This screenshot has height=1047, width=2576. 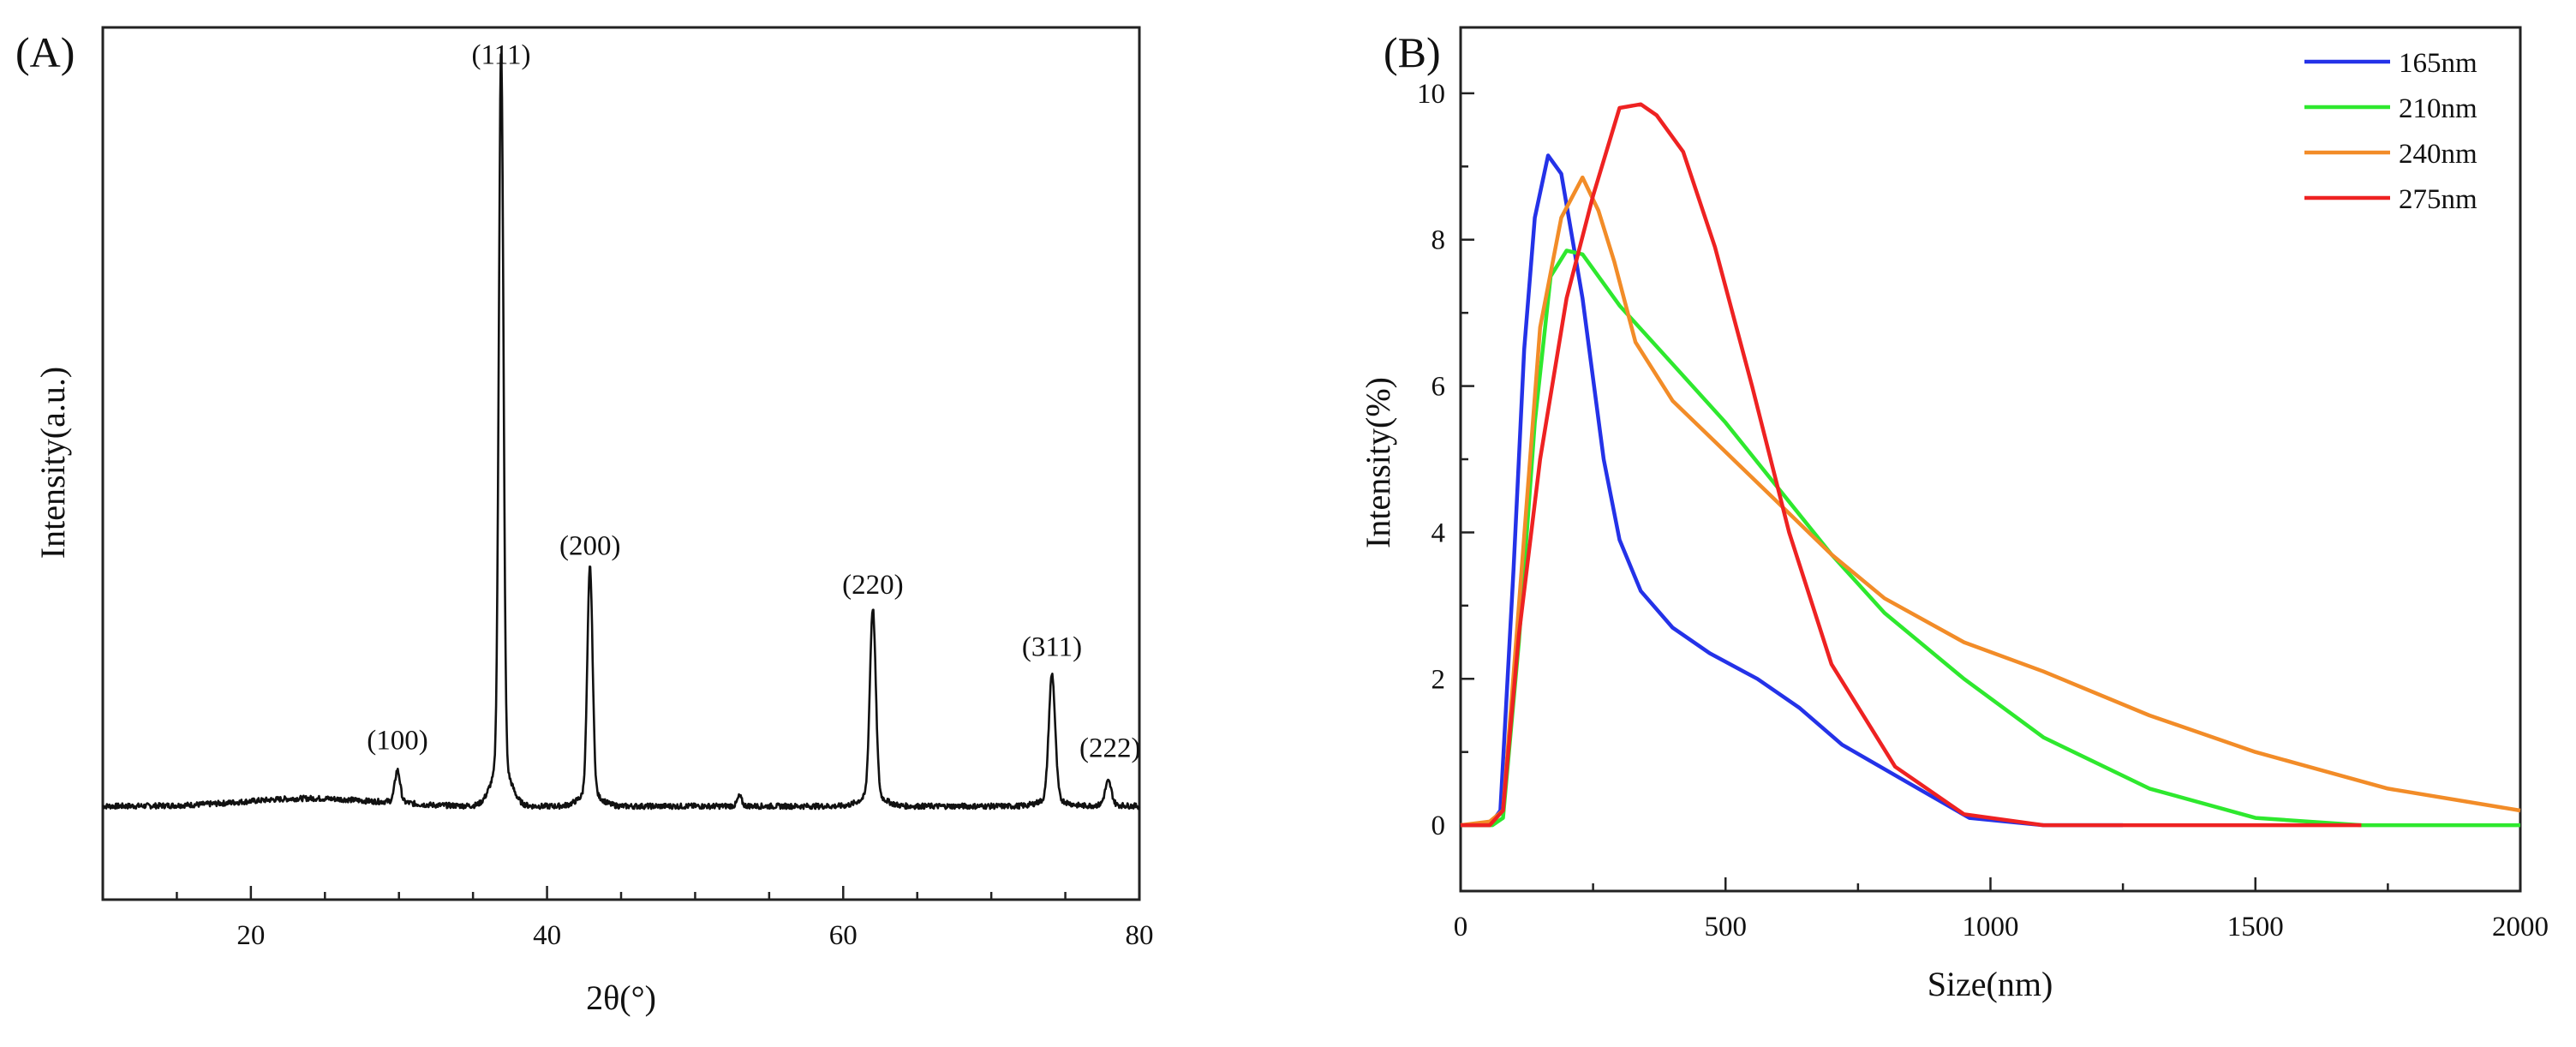 I want to click on panel-b-y-tick-label: 10, so click(x=1431, y=94).